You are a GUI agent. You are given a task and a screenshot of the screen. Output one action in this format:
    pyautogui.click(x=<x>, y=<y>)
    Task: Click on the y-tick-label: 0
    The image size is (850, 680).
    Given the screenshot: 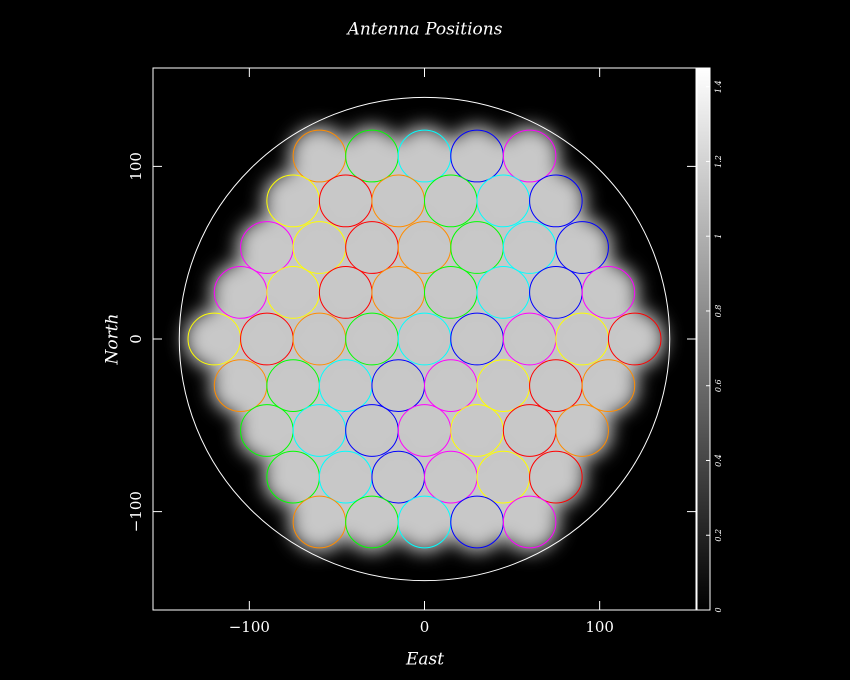 What is the action you would take?
    pyautogui.click(x=136, y=339)
    